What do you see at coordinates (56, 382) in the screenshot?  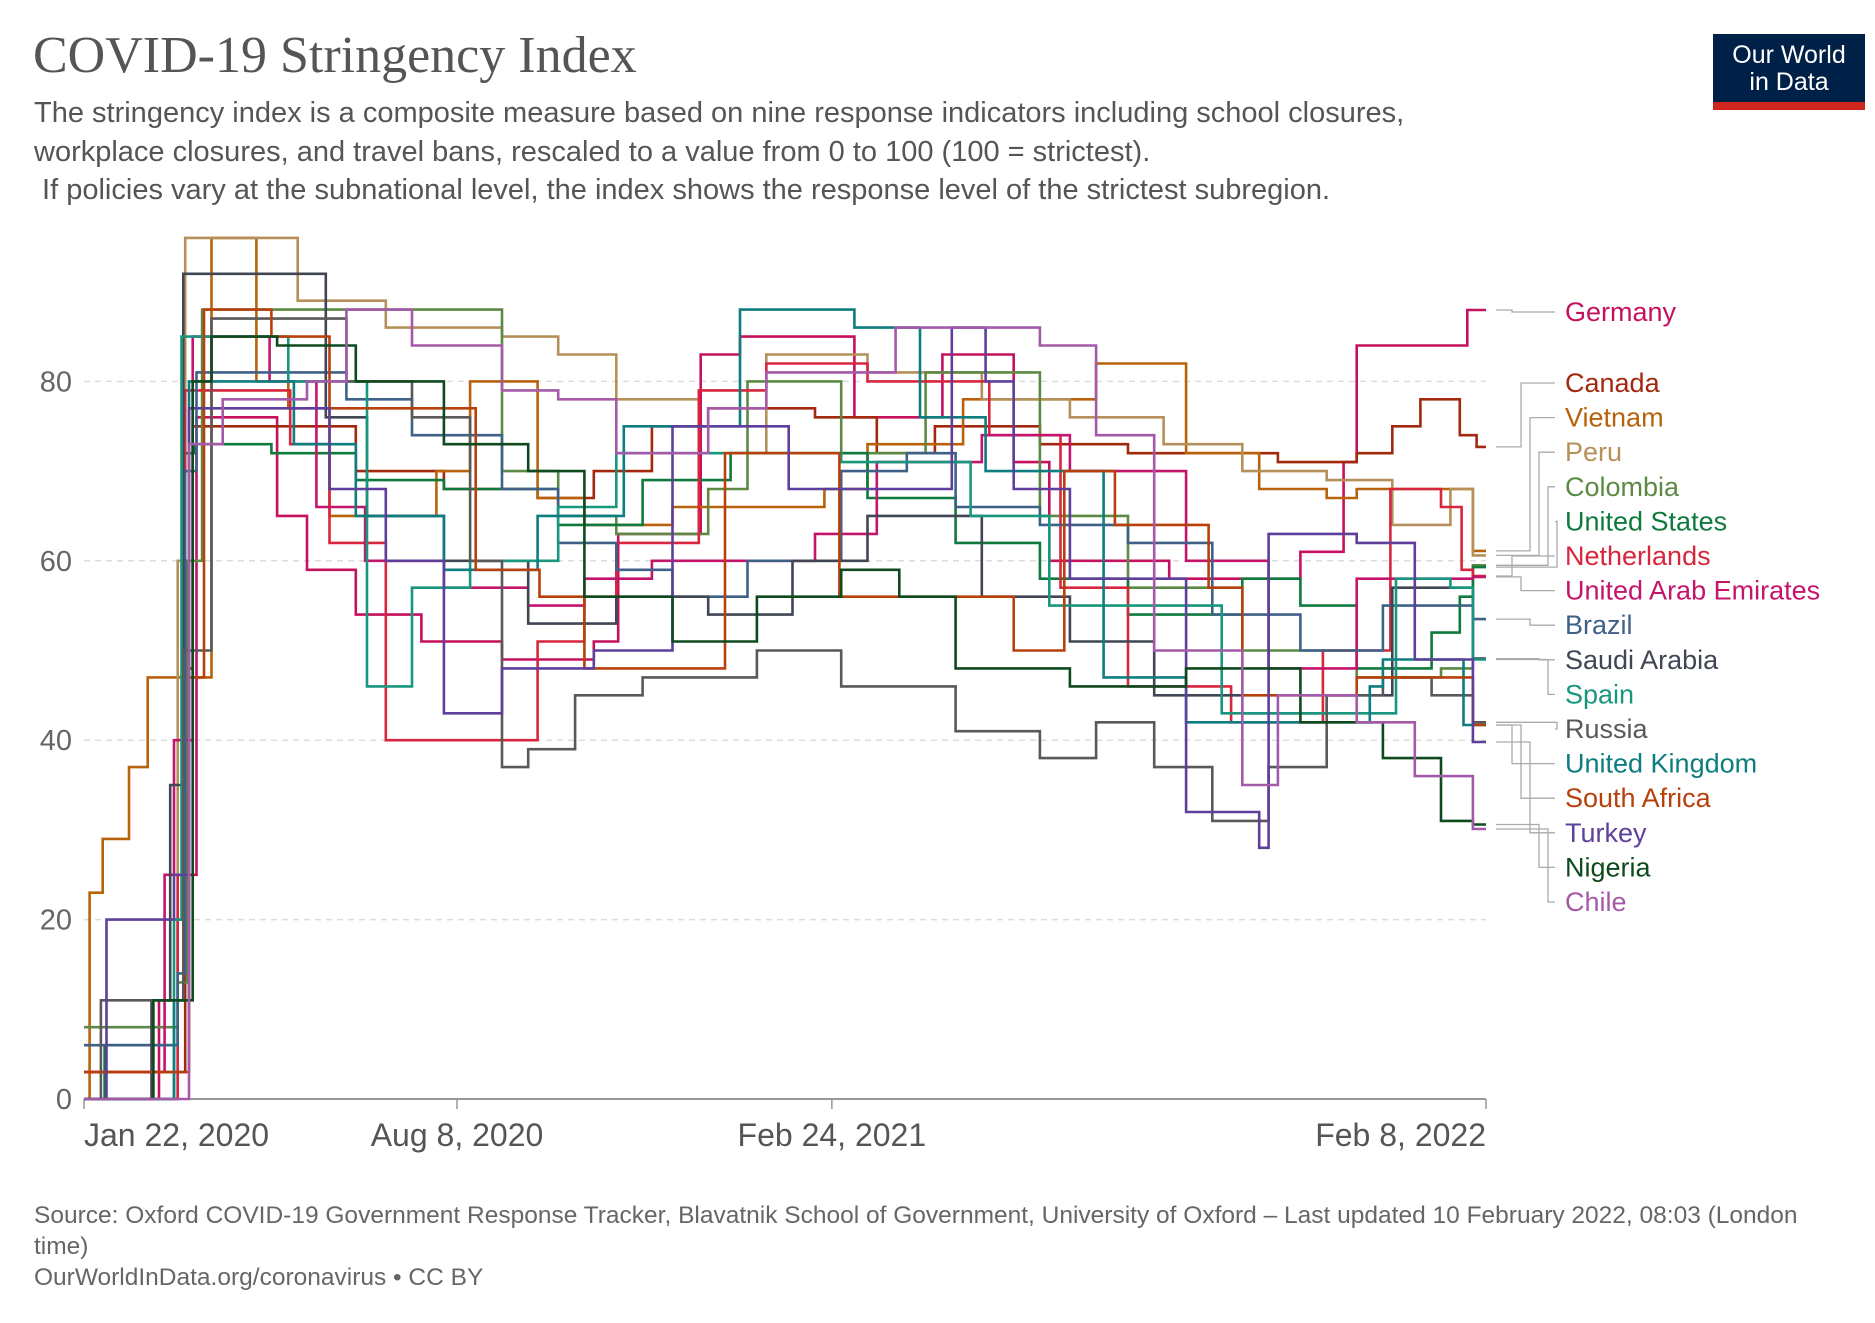 I see `y-tick-label: 80` at bounding box center [56, 382].